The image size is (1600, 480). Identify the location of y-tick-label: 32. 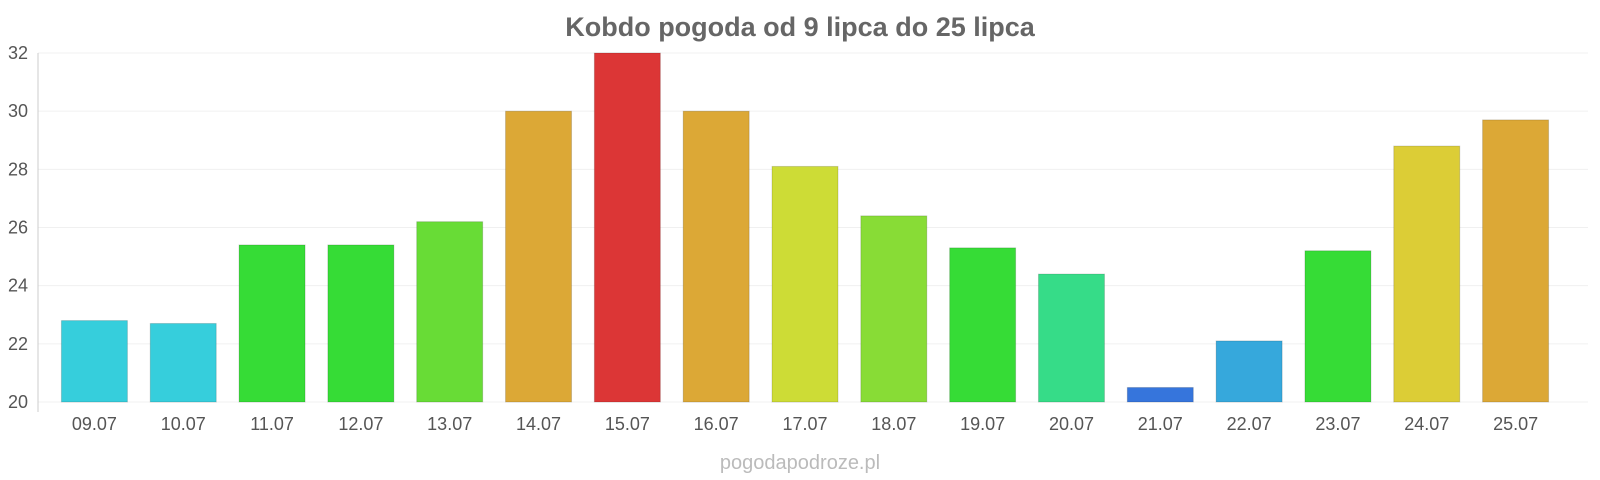
(18, 53).